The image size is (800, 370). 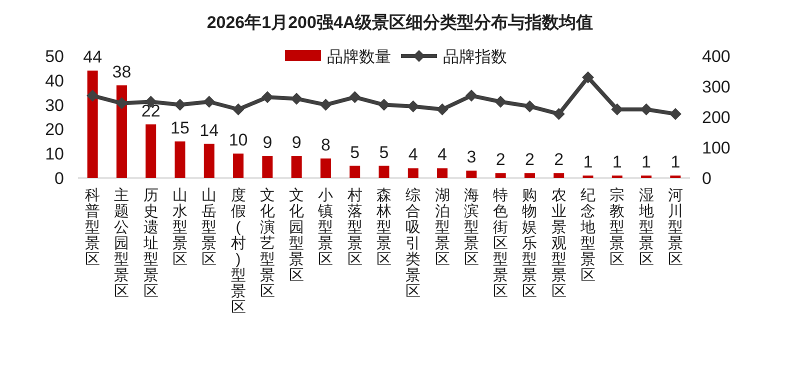 What do you see at coordinates (359, 57) in the screenshot?
I see `legend-label: 品牌数量` at bounding box center [359, 57].